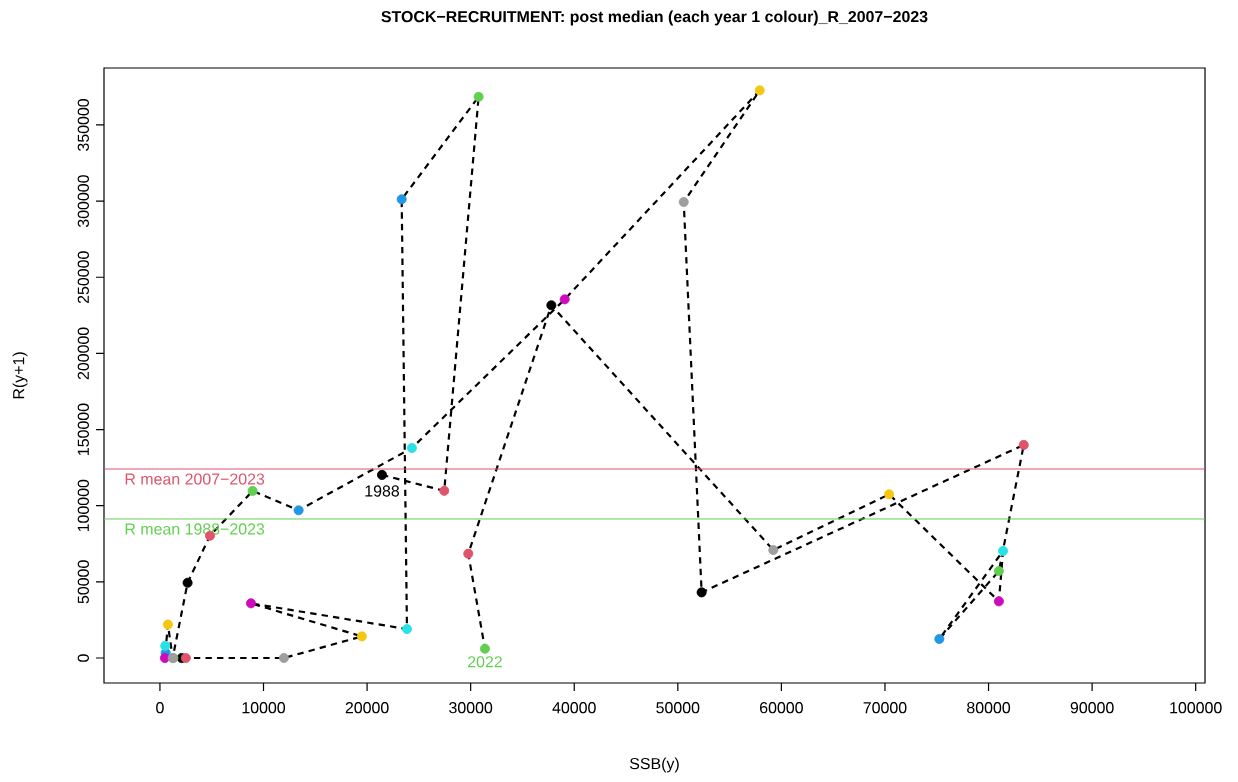 The height and width of the screenshot is (782, 1238). What do you see at coordinates (367, 708) in the screenshot?
I see `x-tick-label: 20000` at bounding box center [367, 708].